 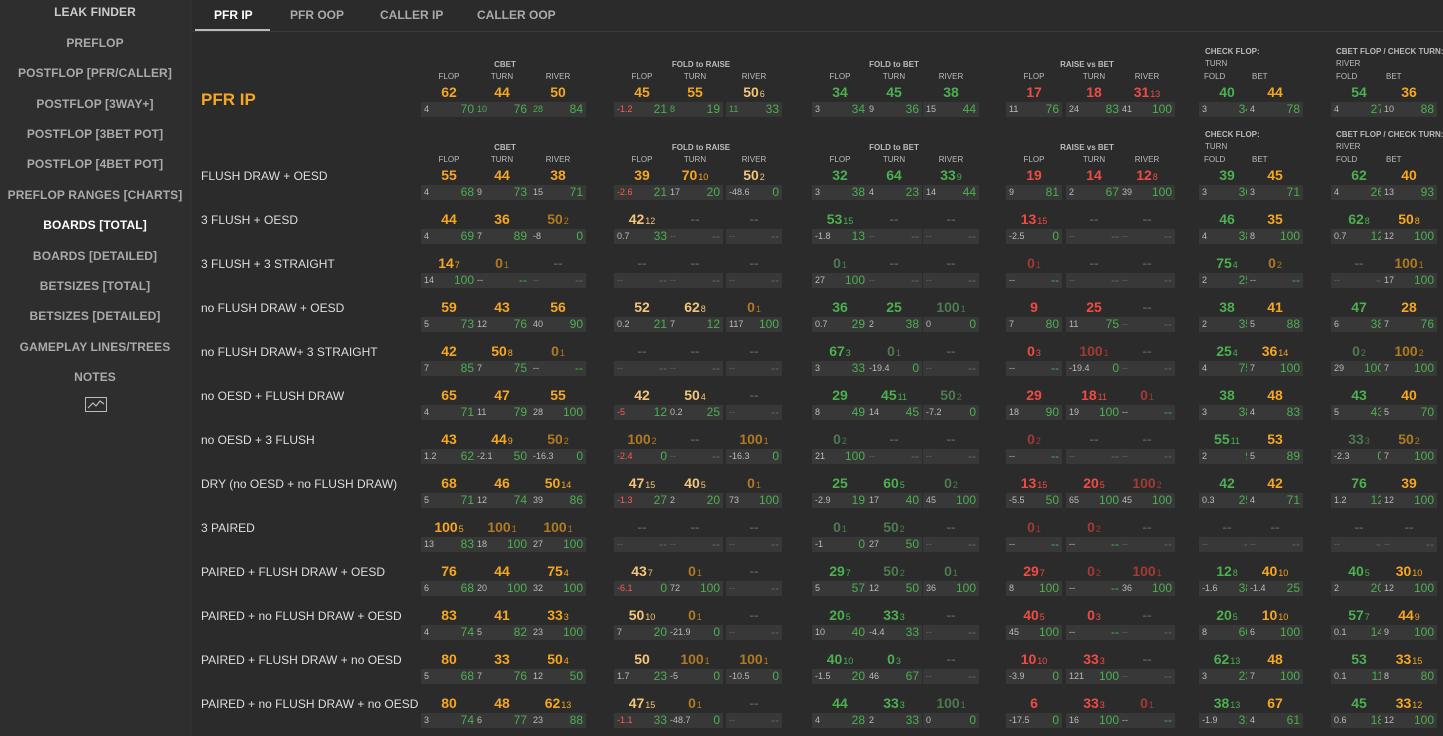 What do you see at coordinates (1409, 572) in the screenshot?
I see `cell-value: 3010` at bounding box center [1409, 572].